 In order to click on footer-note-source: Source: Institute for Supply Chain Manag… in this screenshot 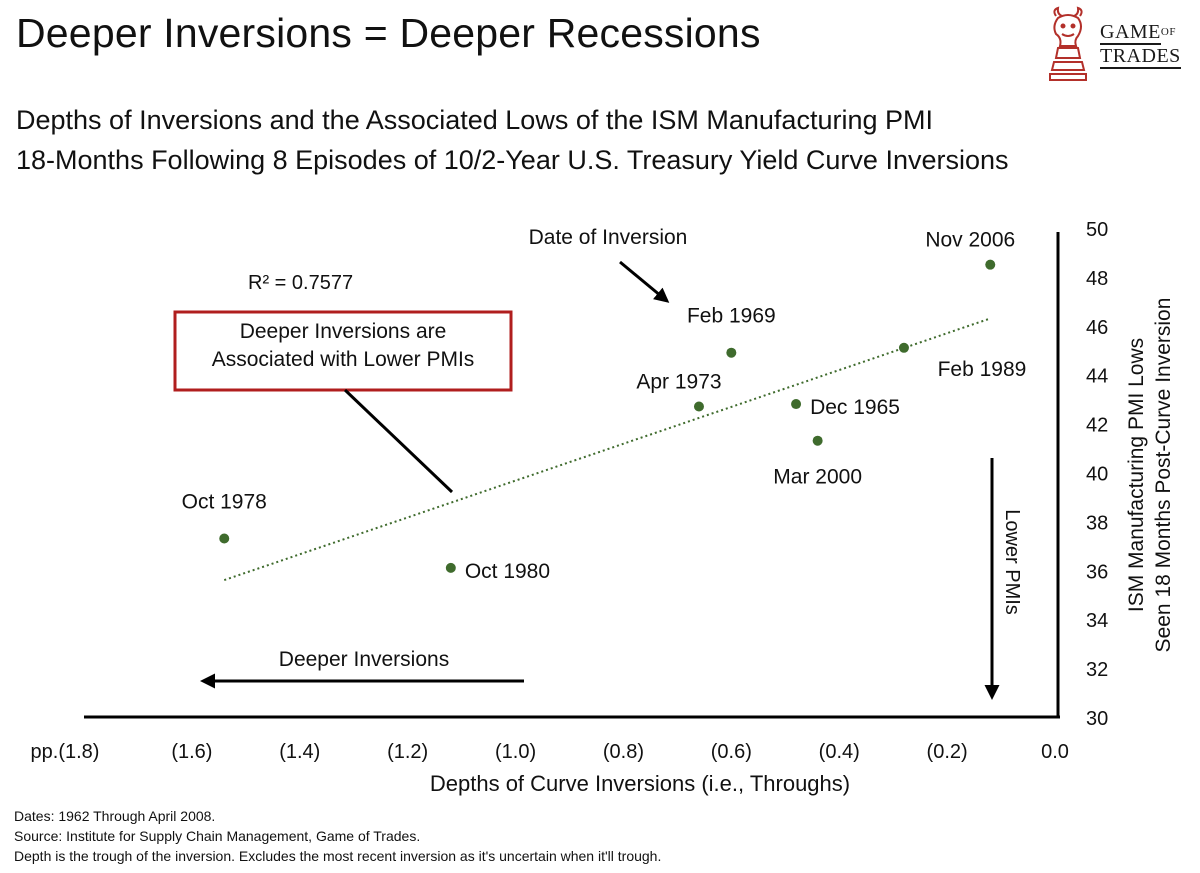, I will do `click(217, 836)`.